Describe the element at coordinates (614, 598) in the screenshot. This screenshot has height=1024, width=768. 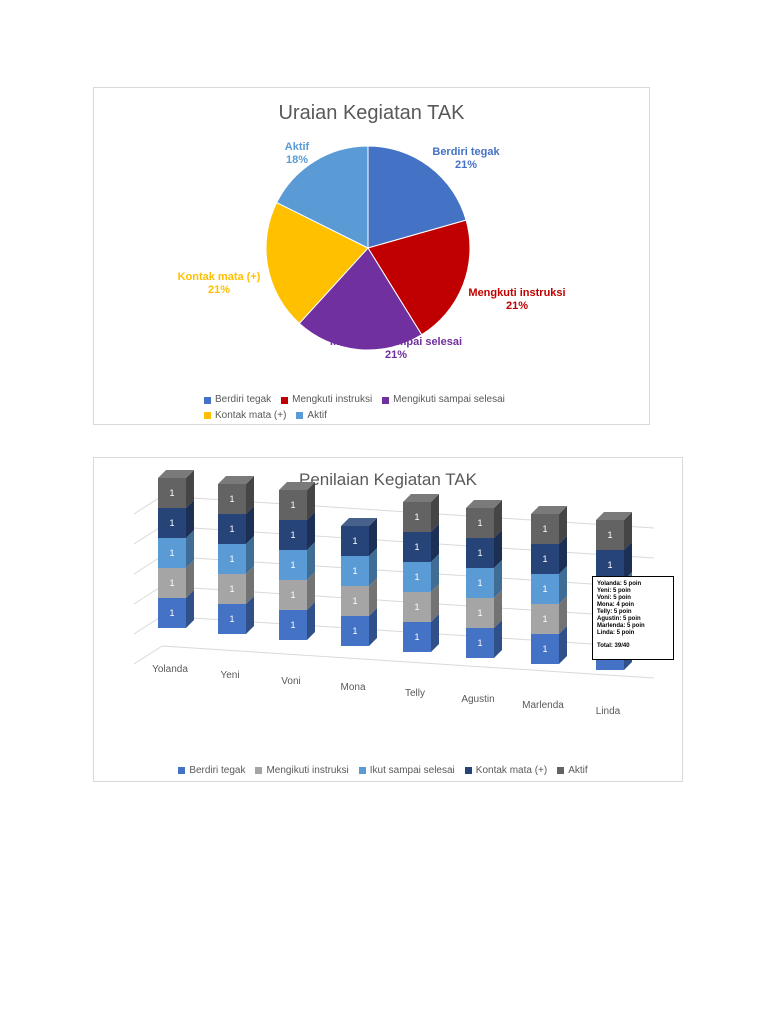
I see `note-line: Voni: 5 poin` at that location.